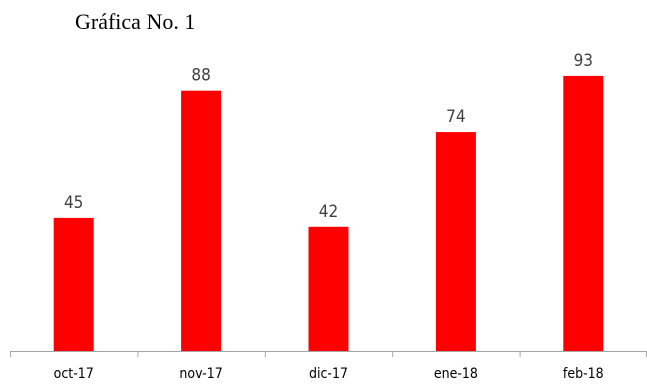 The image size is (647, 385). I want to click on x-tick-label-oct-17: oct-17, so click(74, 374).